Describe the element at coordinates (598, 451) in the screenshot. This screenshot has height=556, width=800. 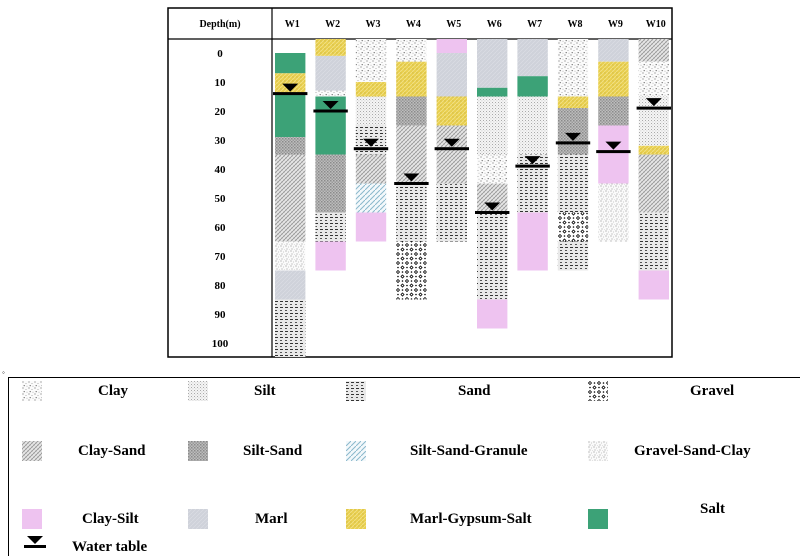
I see `gravel-sand-clay-swatch-icon` at that location.